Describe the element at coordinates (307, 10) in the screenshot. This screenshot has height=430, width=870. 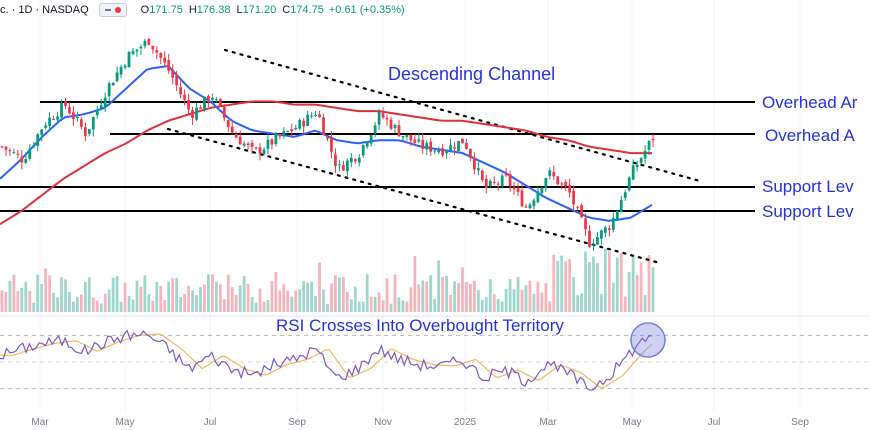
I see `close-value: 174.75` at that location.